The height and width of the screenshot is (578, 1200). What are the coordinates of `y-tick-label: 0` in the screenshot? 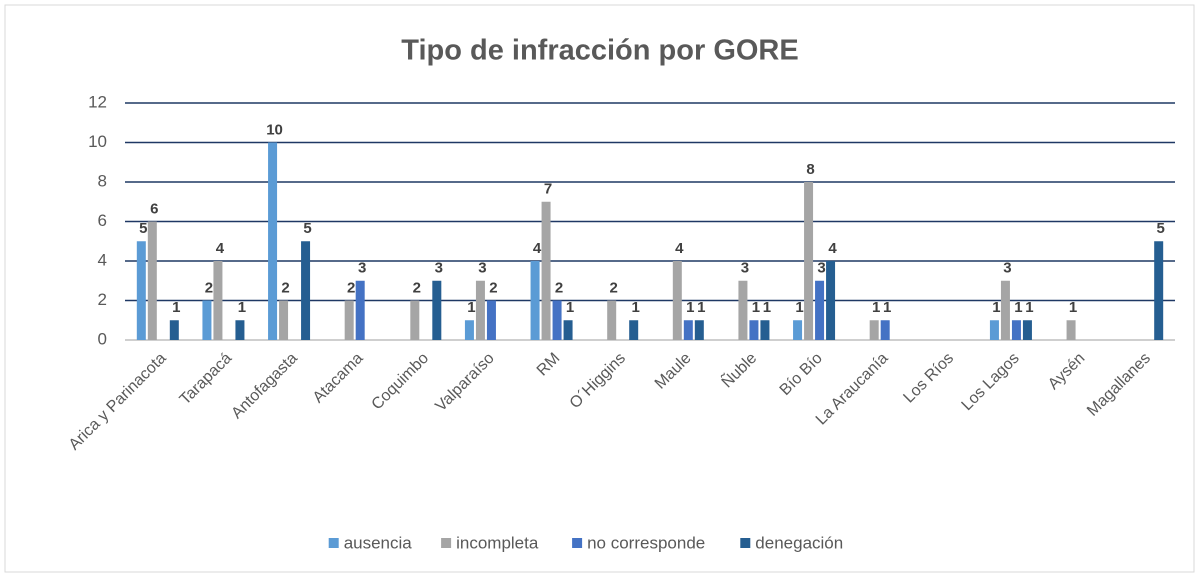 It's located at (102, 338).